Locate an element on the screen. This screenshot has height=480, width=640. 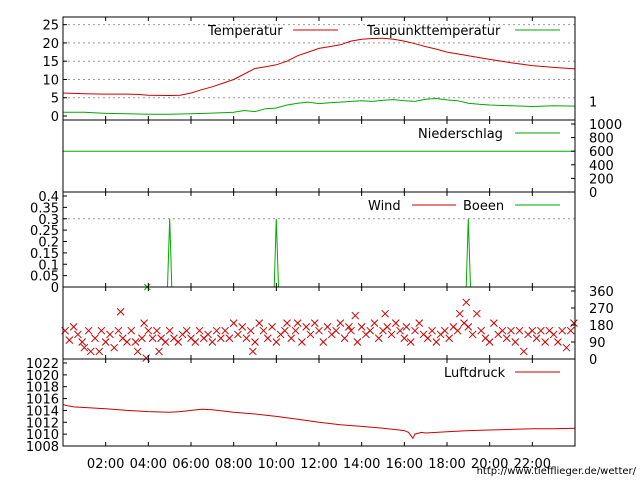
temp-ytick-label: 15 is located at coordinates (50, 62).